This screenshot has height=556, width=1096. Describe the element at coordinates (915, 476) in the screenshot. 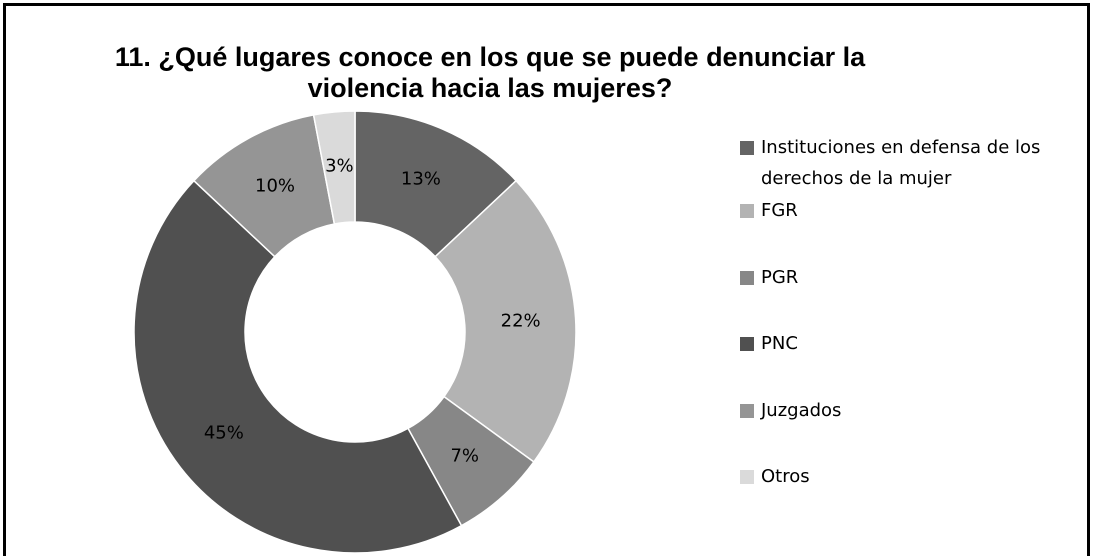

I see `legend-item: Otros` at that location.